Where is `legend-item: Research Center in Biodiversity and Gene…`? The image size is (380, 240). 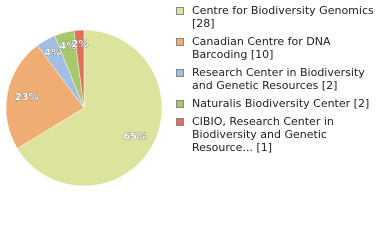
legend-item: Research Center in Biodiversity and Gene… is located at coordinates (274, 79).